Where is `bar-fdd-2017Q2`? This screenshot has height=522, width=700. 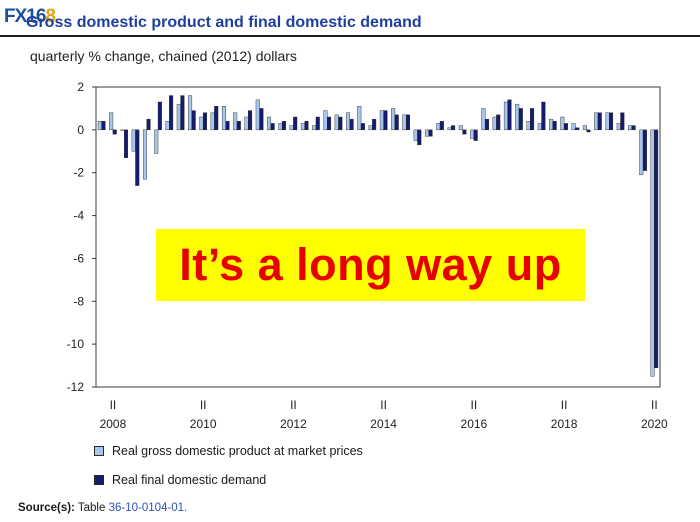
bar-fdd-2017Q2 is located at coordinates (520, 119).